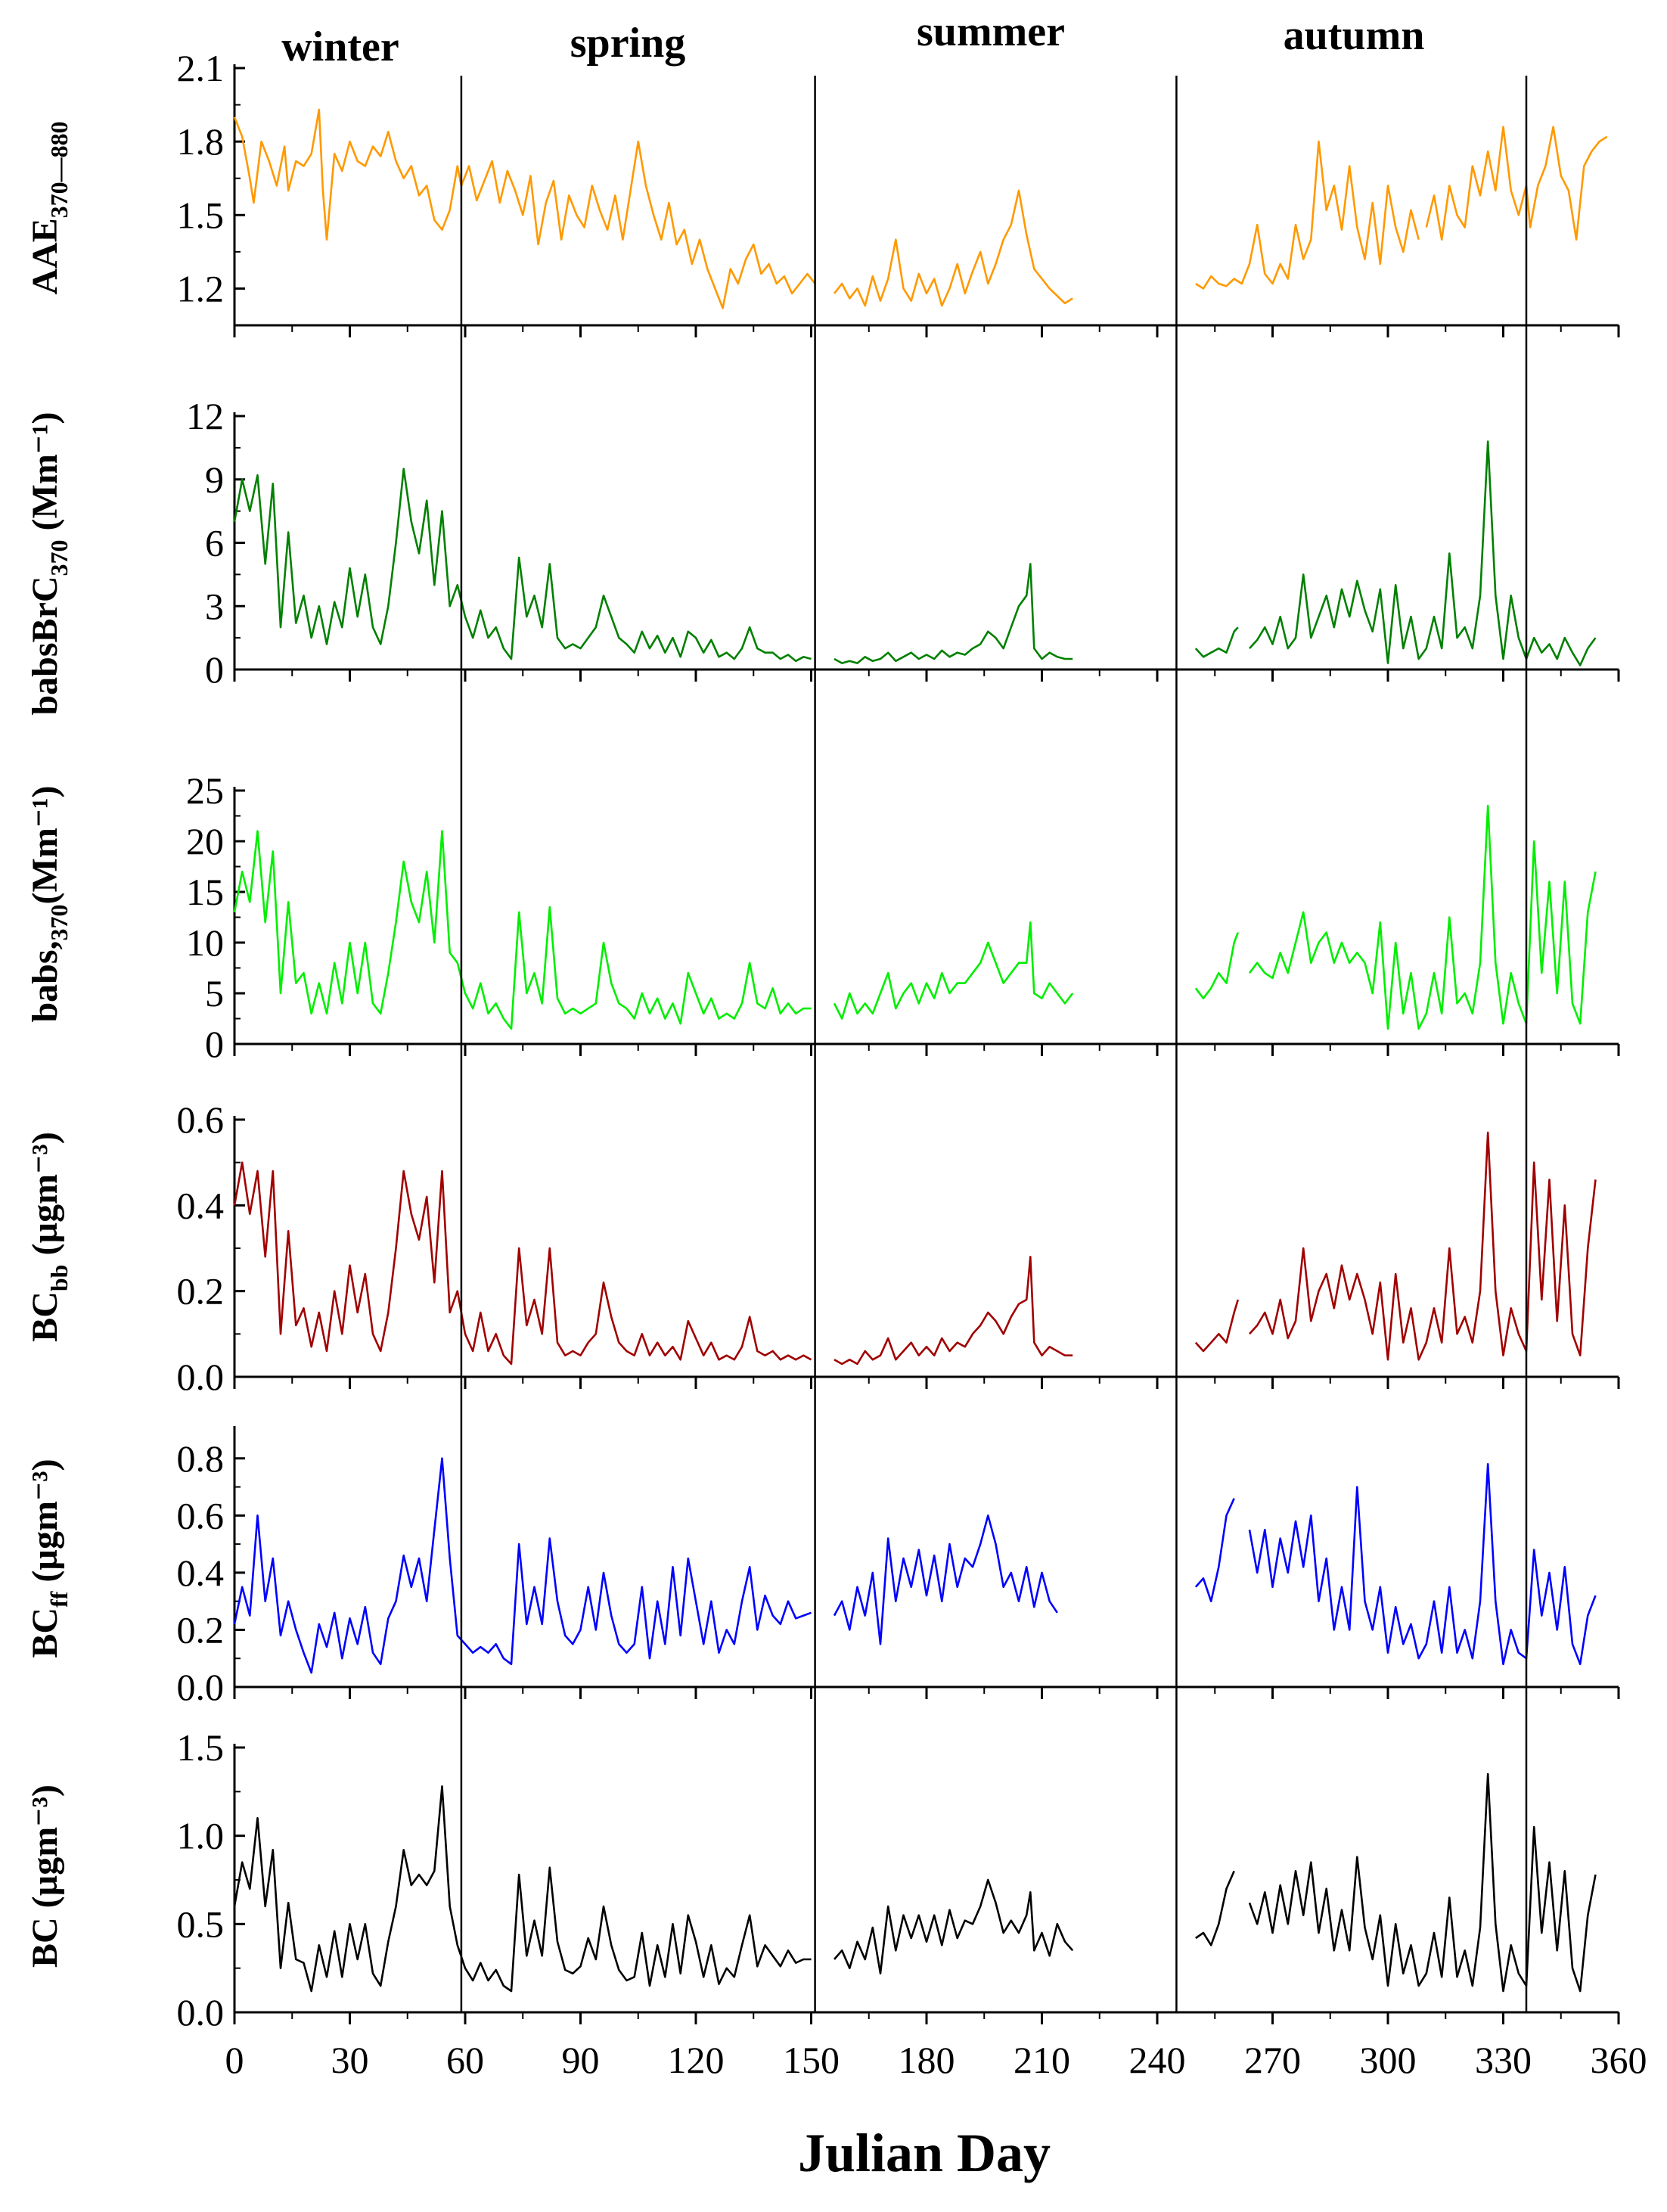  I want to click on y-axis-label-bcbb: BCbb (µgm⁻³), so click(49, 1237).